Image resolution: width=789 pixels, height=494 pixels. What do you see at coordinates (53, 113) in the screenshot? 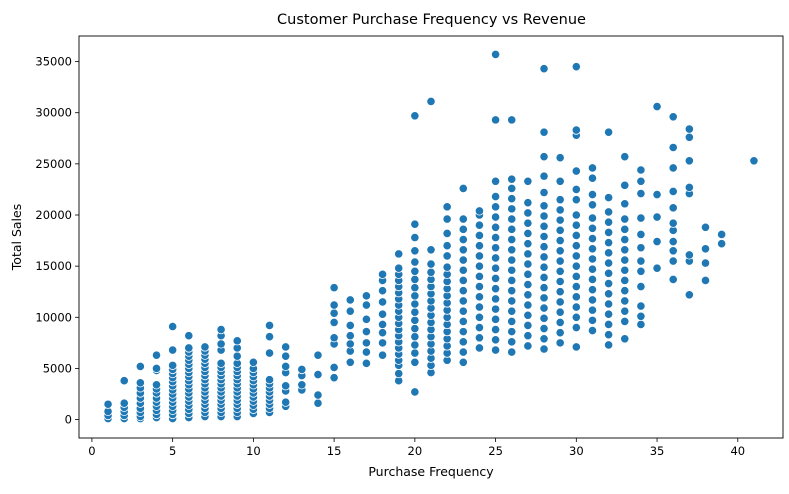
I see `y-tick-label: 30000` at bounding box center [53, 113].